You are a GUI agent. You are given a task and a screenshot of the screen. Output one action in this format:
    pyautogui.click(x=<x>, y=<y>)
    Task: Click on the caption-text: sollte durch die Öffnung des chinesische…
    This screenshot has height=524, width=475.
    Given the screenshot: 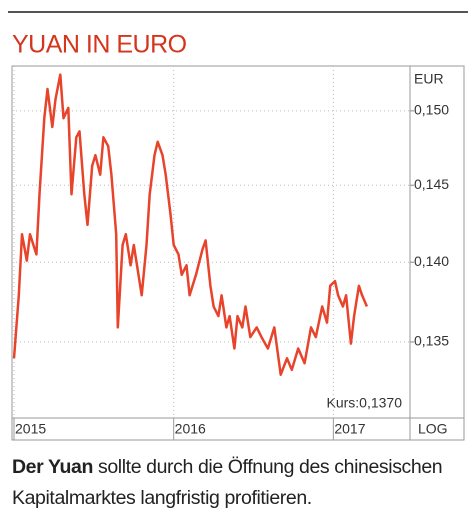 What is the action you would take?
    pyautogui.click(x=227, y=482)
    